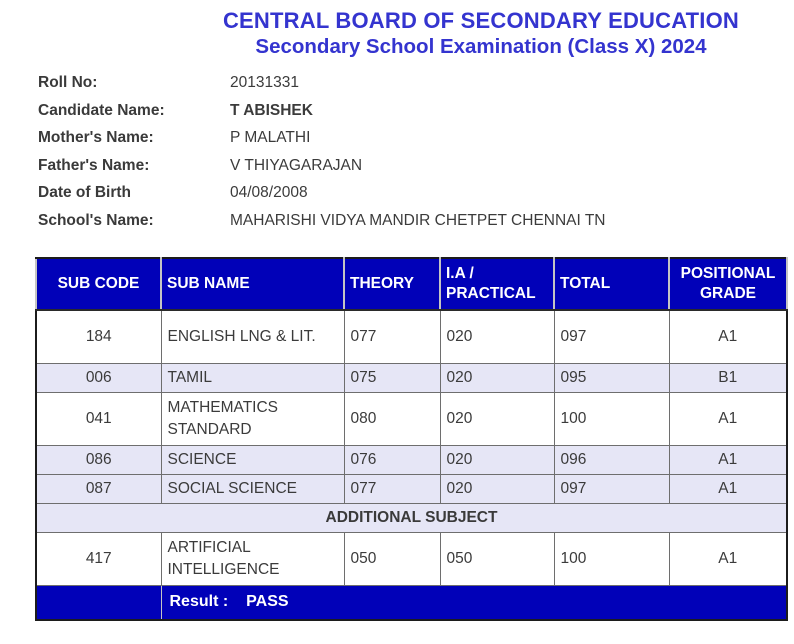 The height and width of the screenshot is (644, 794). What do you see at coordinates (252, 488) in the screenshot?
I see `sub-name-cell: SOCIAL SCIENCE` at bounding box center [252, 488].